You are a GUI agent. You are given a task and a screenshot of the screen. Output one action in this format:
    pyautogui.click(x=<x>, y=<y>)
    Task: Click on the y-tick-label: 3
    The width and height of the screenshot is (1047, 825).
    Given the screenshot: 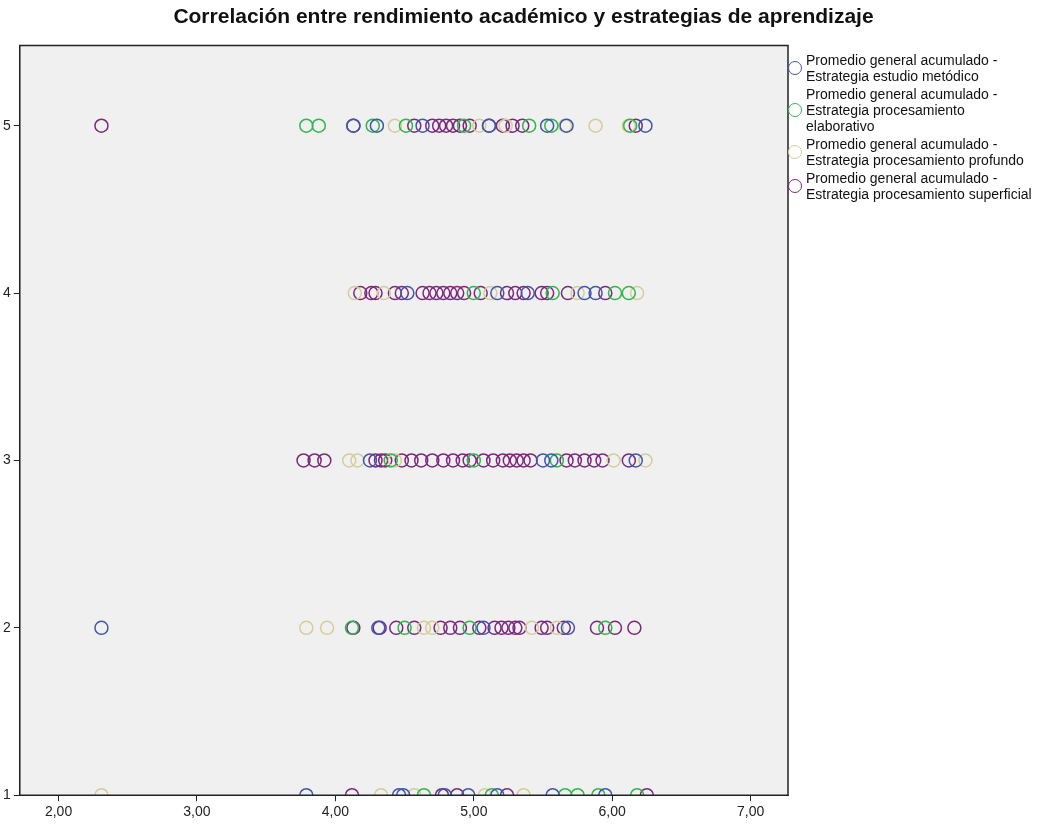 What is the action you would take?
    pyautogui.click(x=6, y=459)
    